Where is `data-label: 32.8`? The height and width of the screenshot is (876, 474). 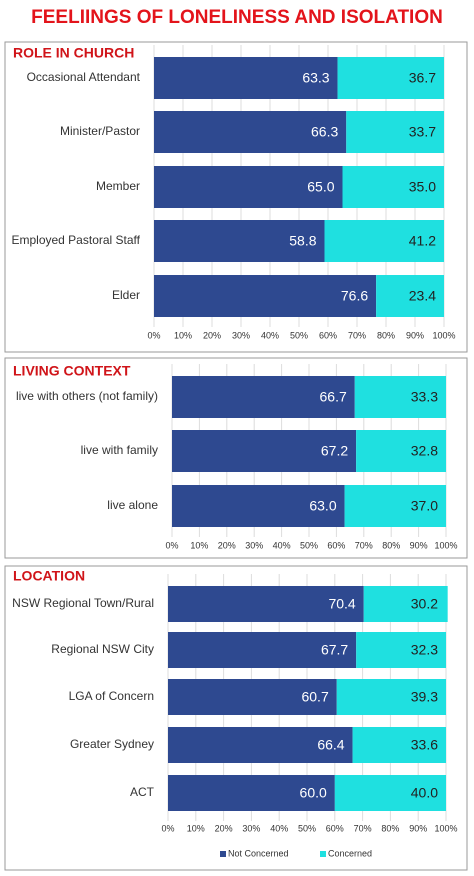
data-label: 32.8 is located at coordinates (424, 451).